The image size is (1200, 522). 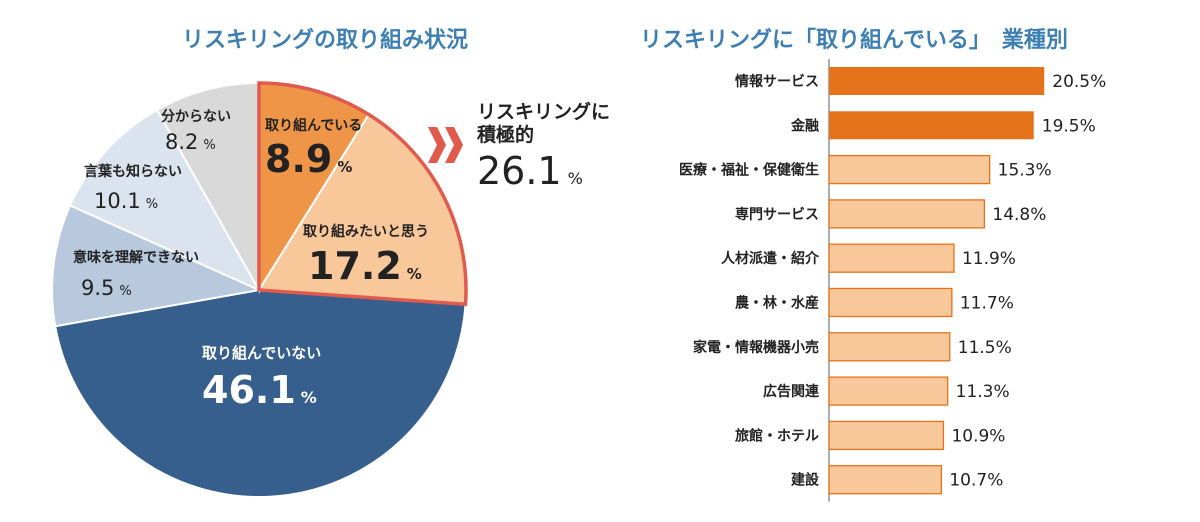 What do you see at coordinates (530, 171) in the screenshot?
I see `callout-value: 26.1%` at bounding box center [530, 171].